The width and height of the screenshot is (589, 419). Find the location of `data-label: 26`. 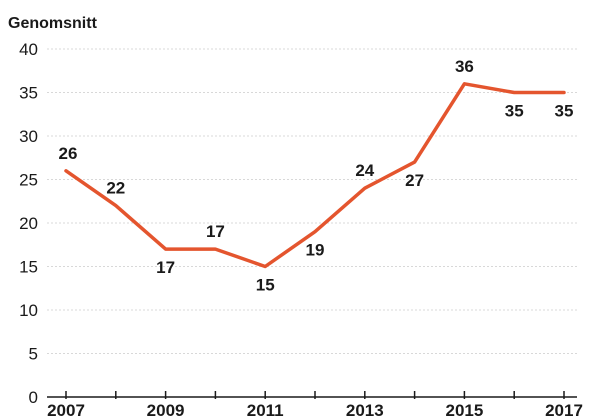

data-label: 26 is located at coordinates (68, 153).